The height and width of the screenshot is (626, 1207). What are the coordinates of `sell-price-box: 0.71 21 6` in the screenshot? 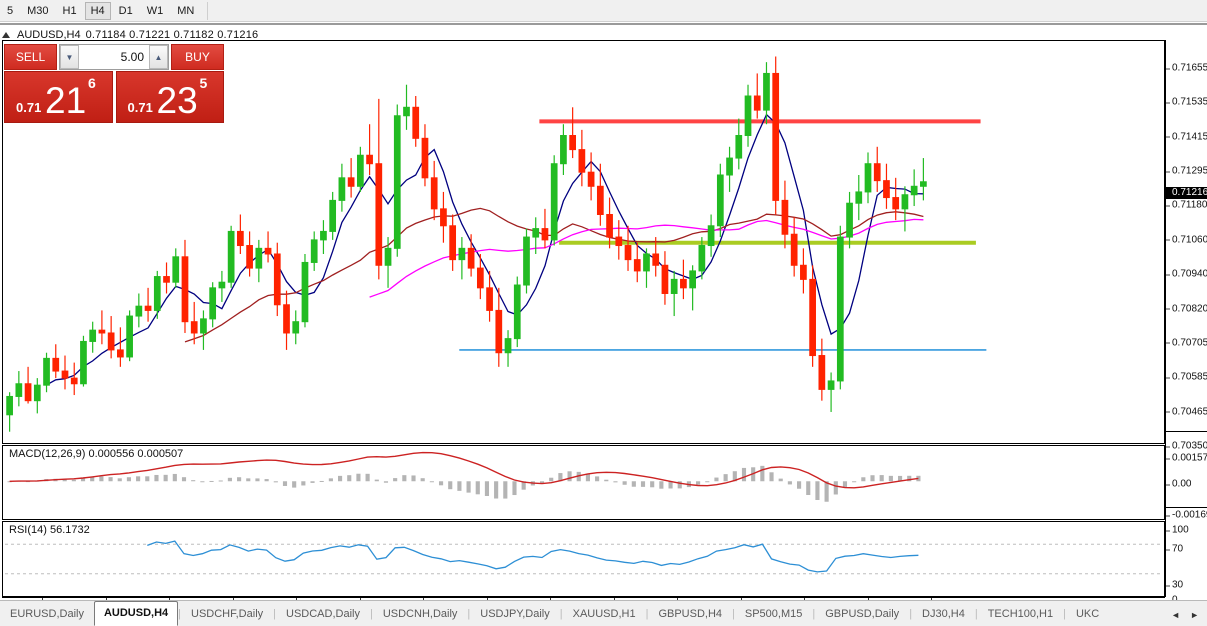 It's located at (58, 97).